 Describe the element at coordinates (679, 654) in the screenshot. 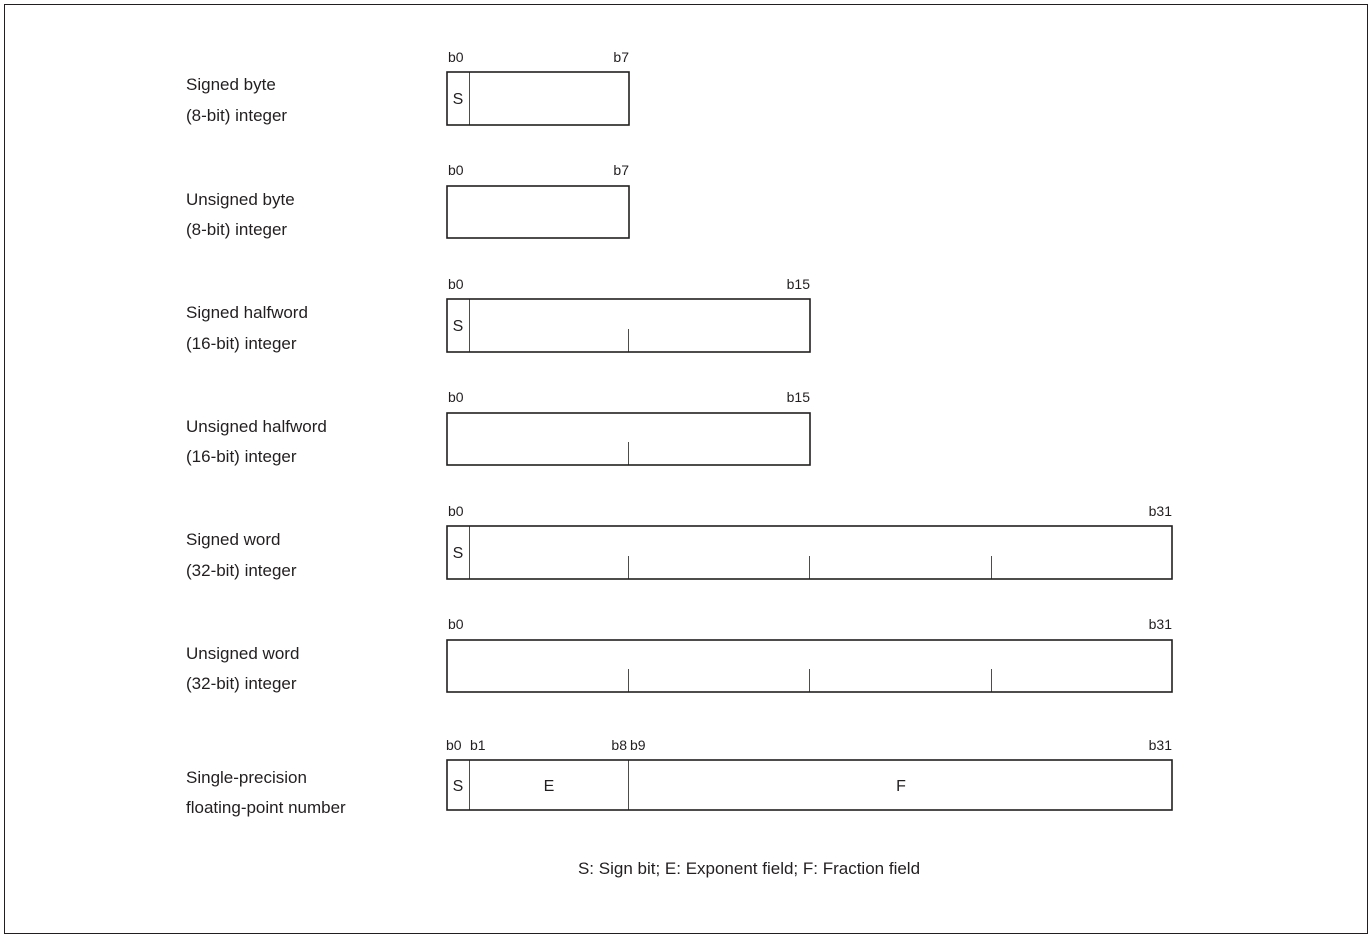

I see `format-row-unsigned-word: Unsigned word (32-bit) integer b0 b31` at that location.